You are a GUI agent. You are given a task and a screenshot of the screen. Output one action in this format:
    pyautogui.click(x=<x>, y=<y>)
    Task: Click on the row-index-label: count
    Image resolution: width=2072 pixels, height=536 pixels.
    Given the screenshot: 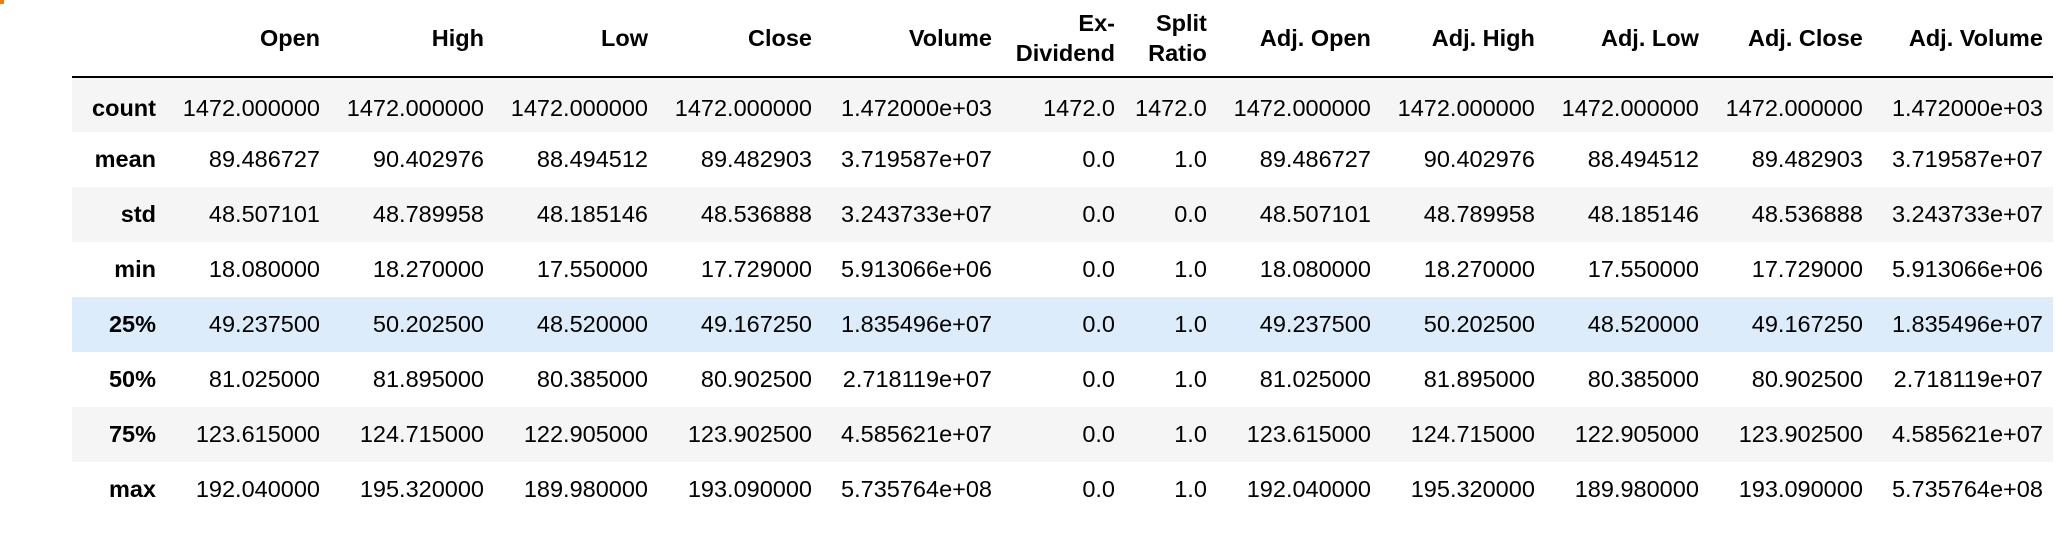 What is the action you would take?
    pyautogui.click(x=124, y=107)
    